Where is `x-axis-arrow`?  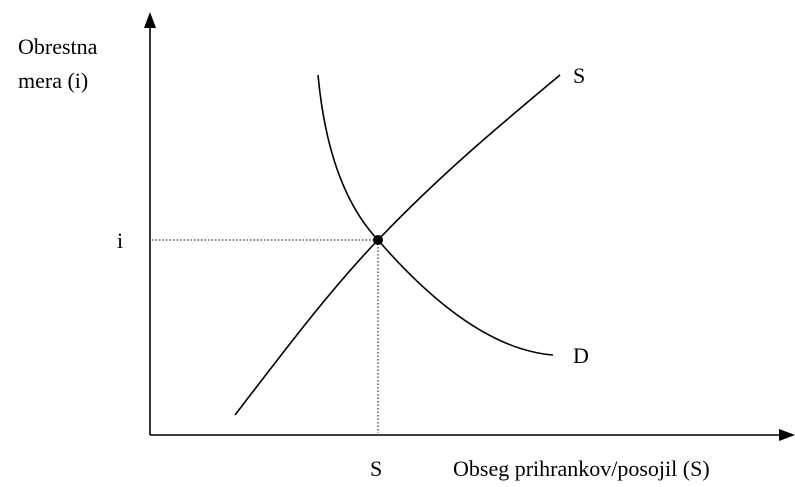 x-axis-arrow is located at coordinates (787, 435).